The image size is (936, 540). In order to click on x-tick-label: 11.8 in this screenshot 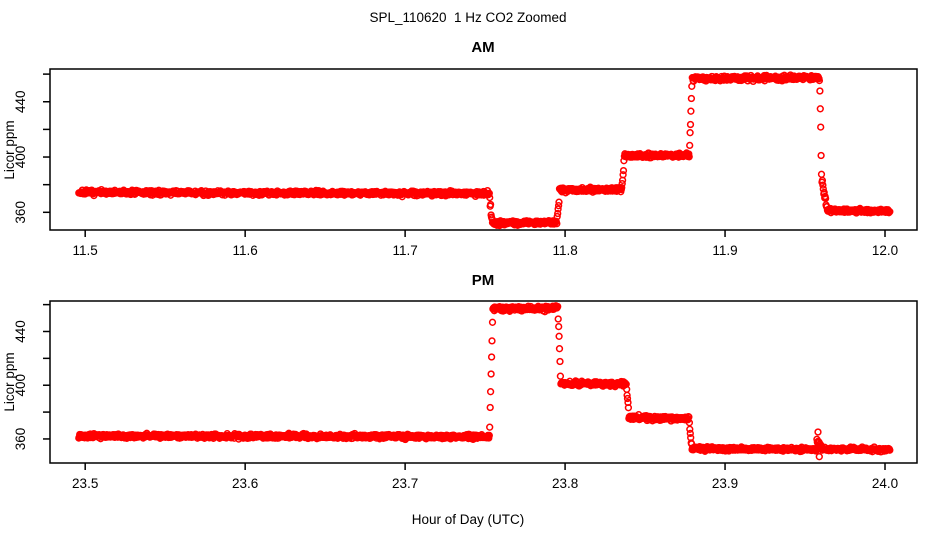, I will do `click(564, 250)`.